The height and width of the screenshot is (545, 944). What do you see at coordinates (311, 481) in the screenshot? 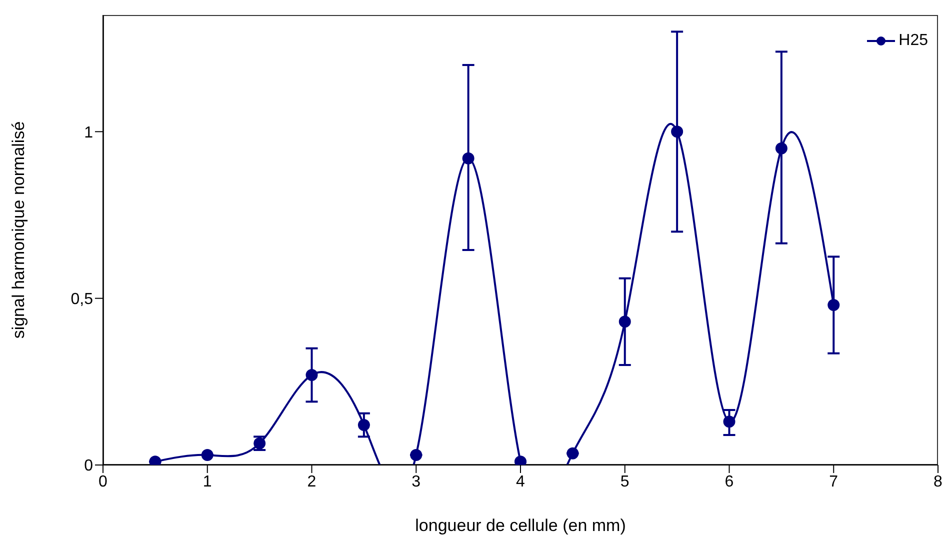
I see `x-tick-label: 2` at bounding box center [311, 481].